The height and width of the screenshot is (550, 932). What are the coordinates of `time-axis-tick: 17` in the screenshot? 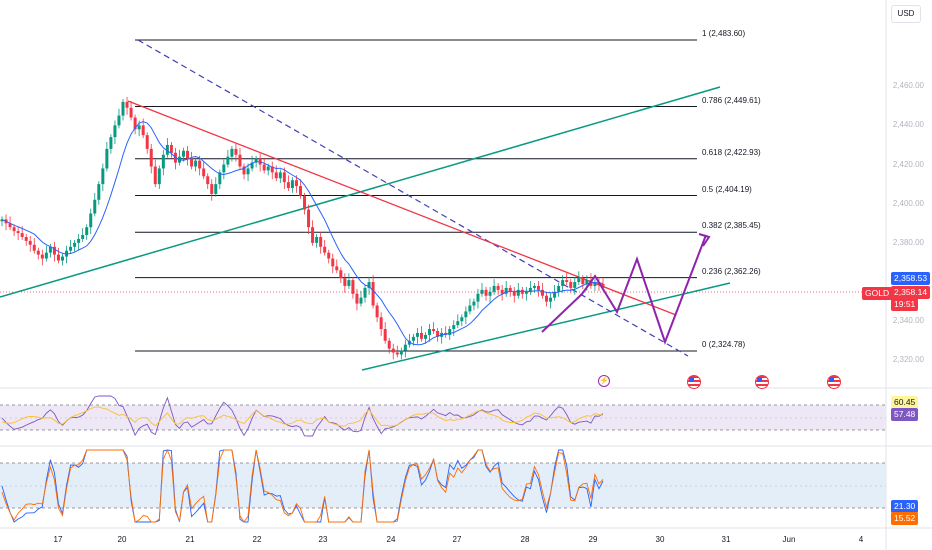 It's located at (58, 539).